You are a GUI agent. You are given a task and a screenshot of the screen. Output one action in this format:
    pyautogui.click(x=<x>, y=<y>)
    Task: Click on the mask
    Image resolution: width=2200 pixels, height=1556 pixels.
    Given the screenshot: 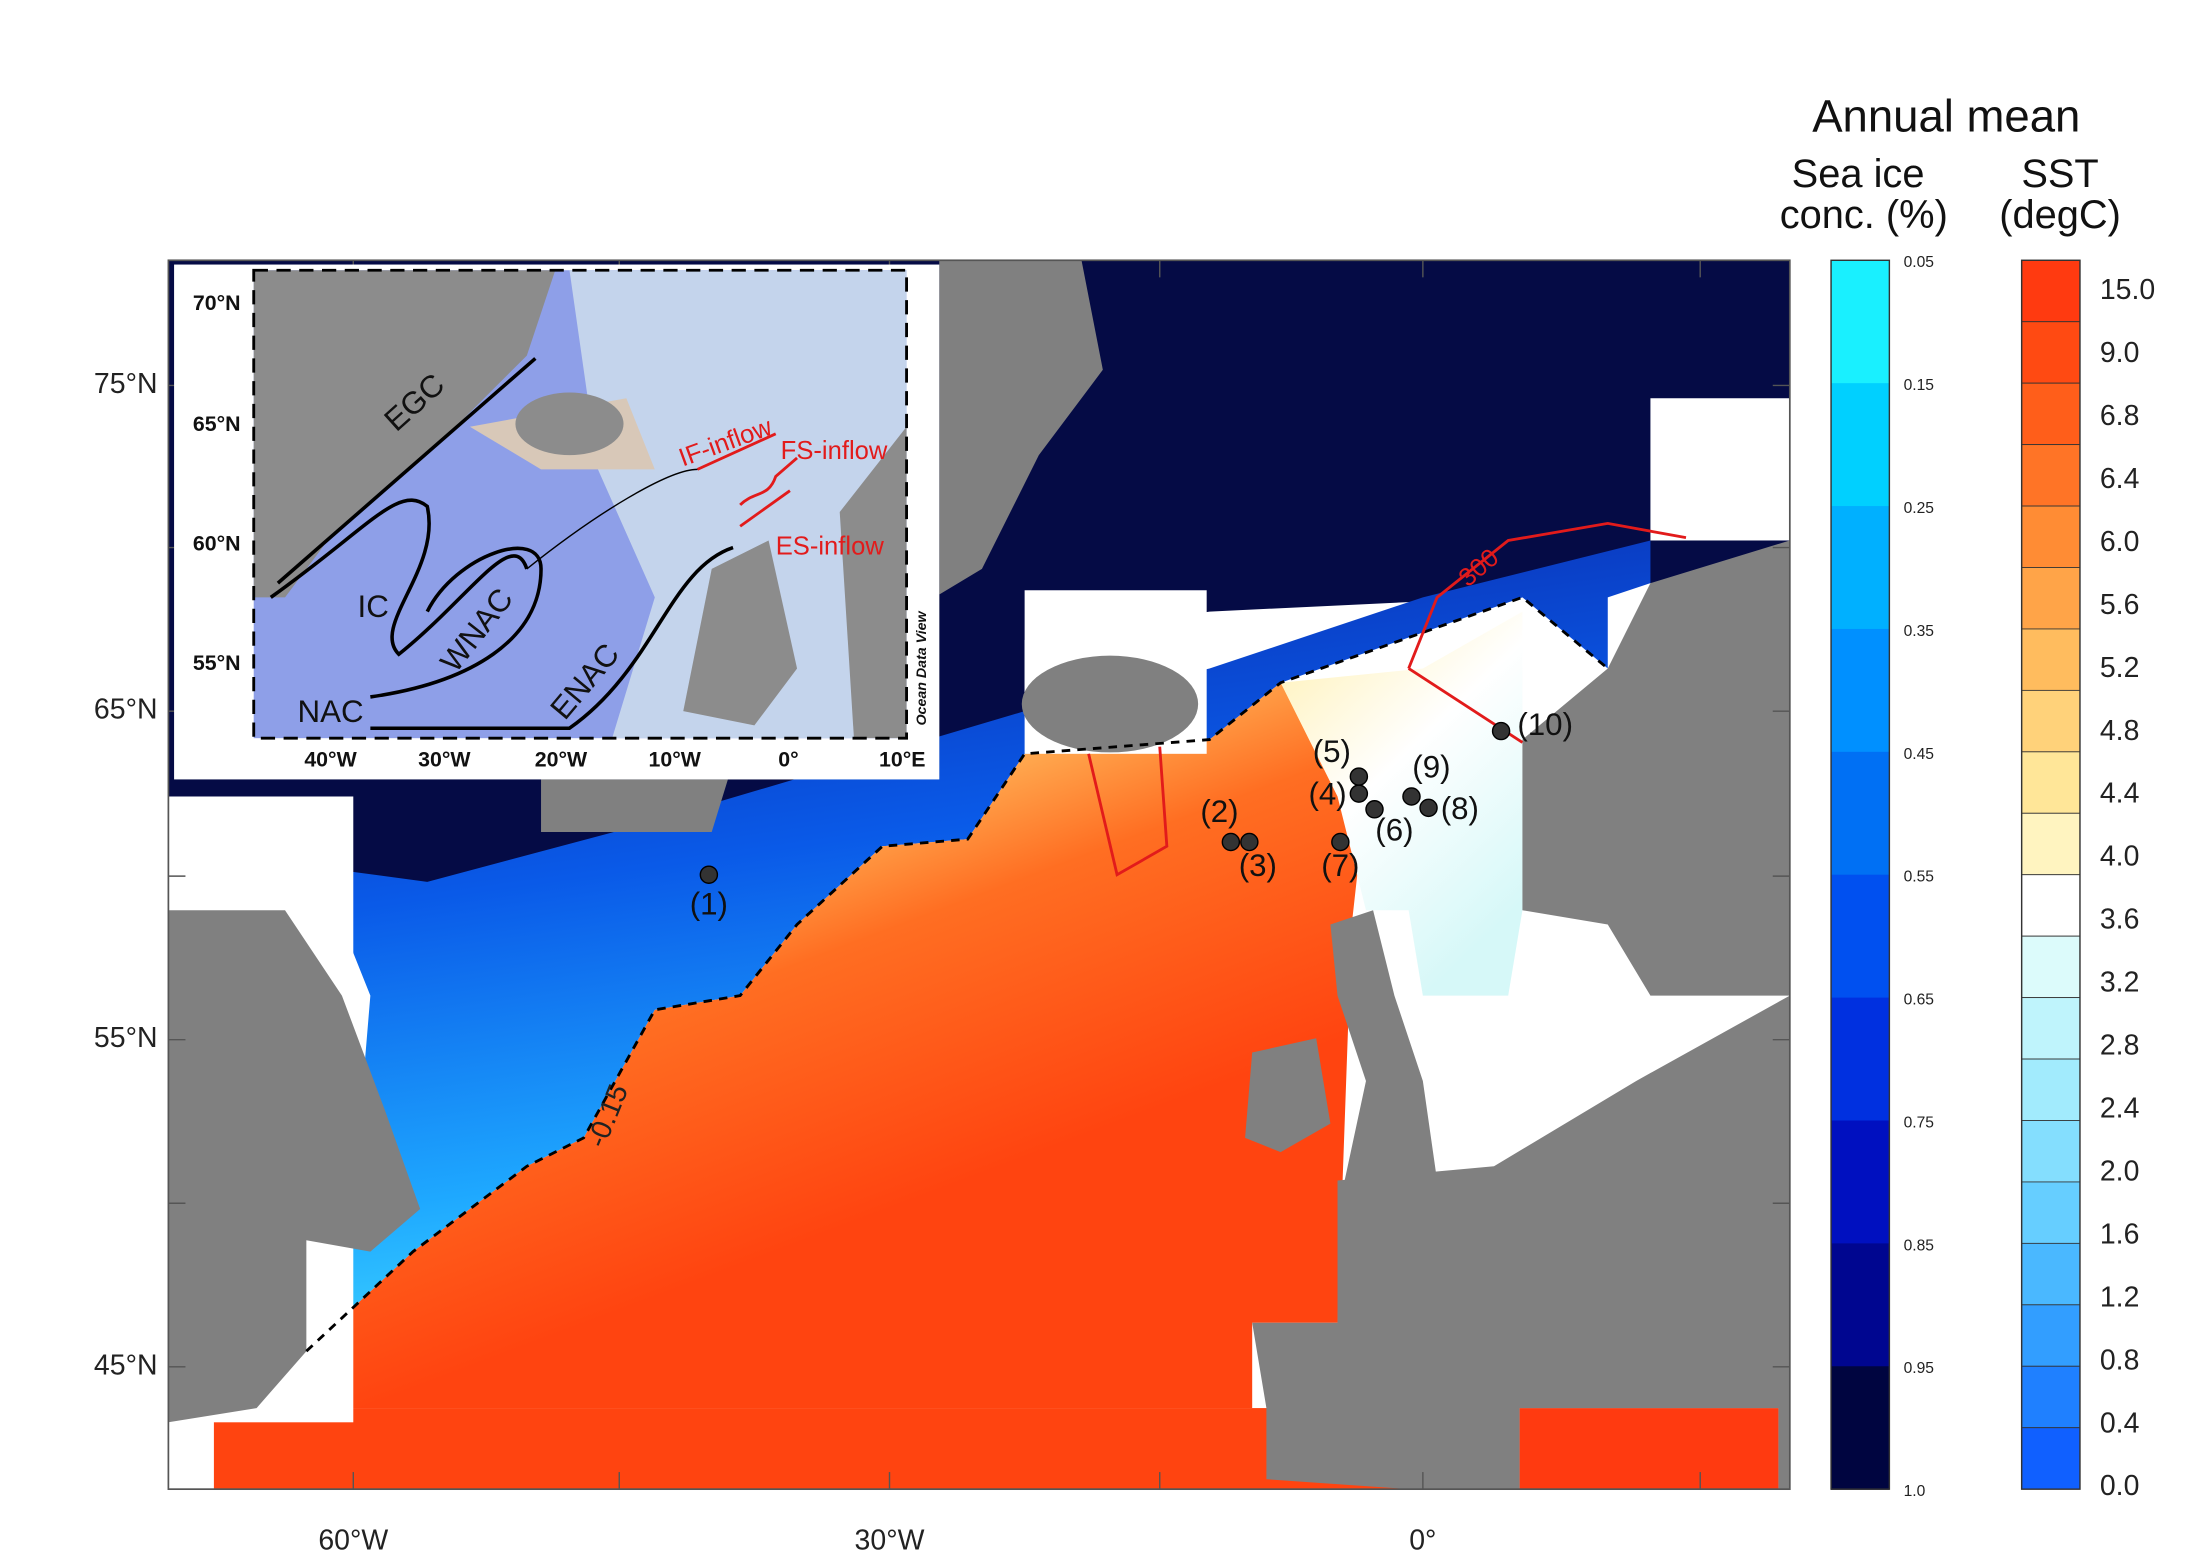 What is the action you would take?
    pyautogui.click(x=1720, y=469)
    